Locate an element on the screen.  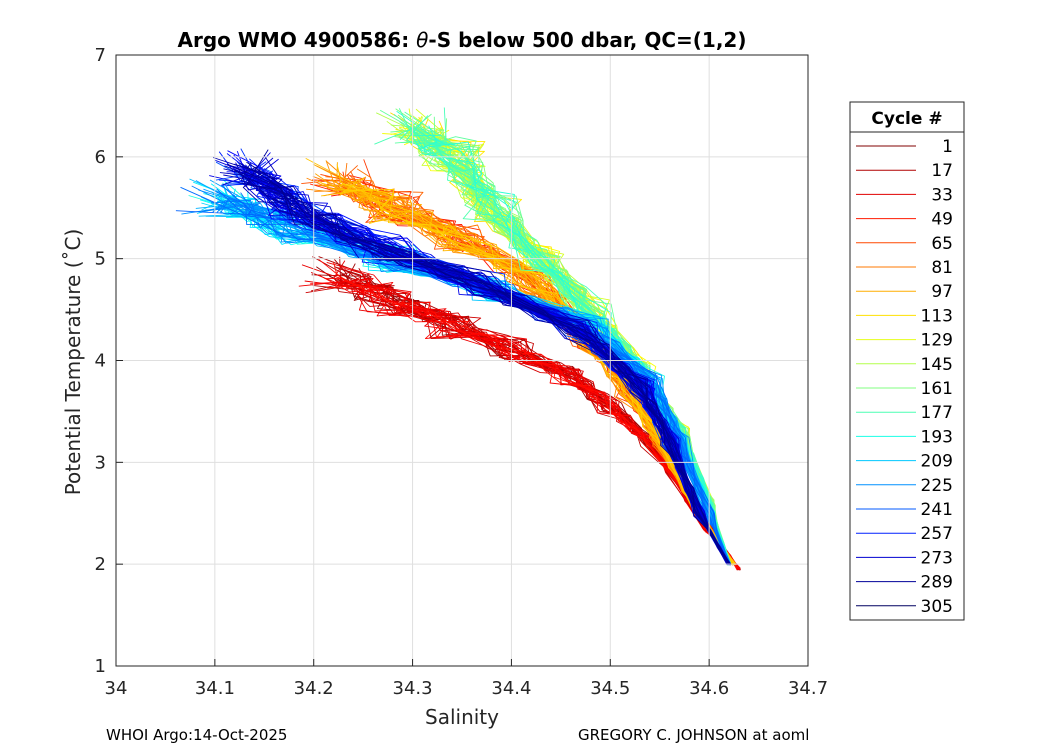
footer-left: WHOI Argo:14-Oct-2025 is located at coordinates (197, 735).